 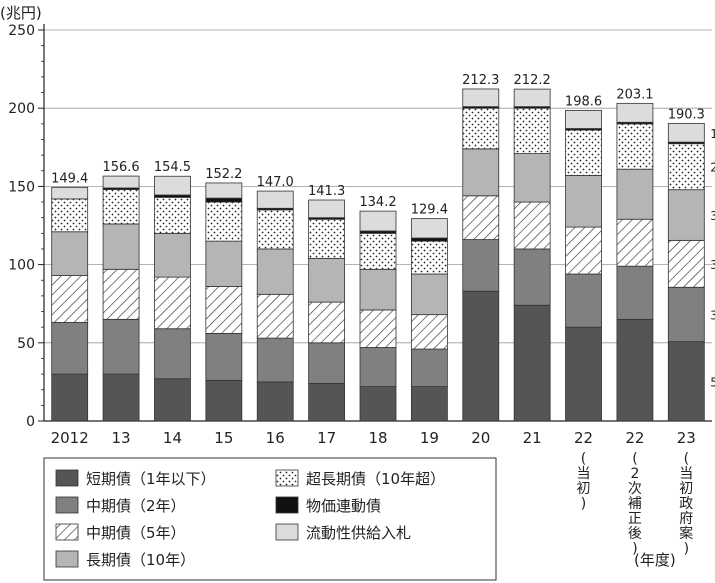 What do you see at coordinates (358, 533) in the screenshot?
I see `legend-label: 流動性供給入札` at bounding box center [358, 533].